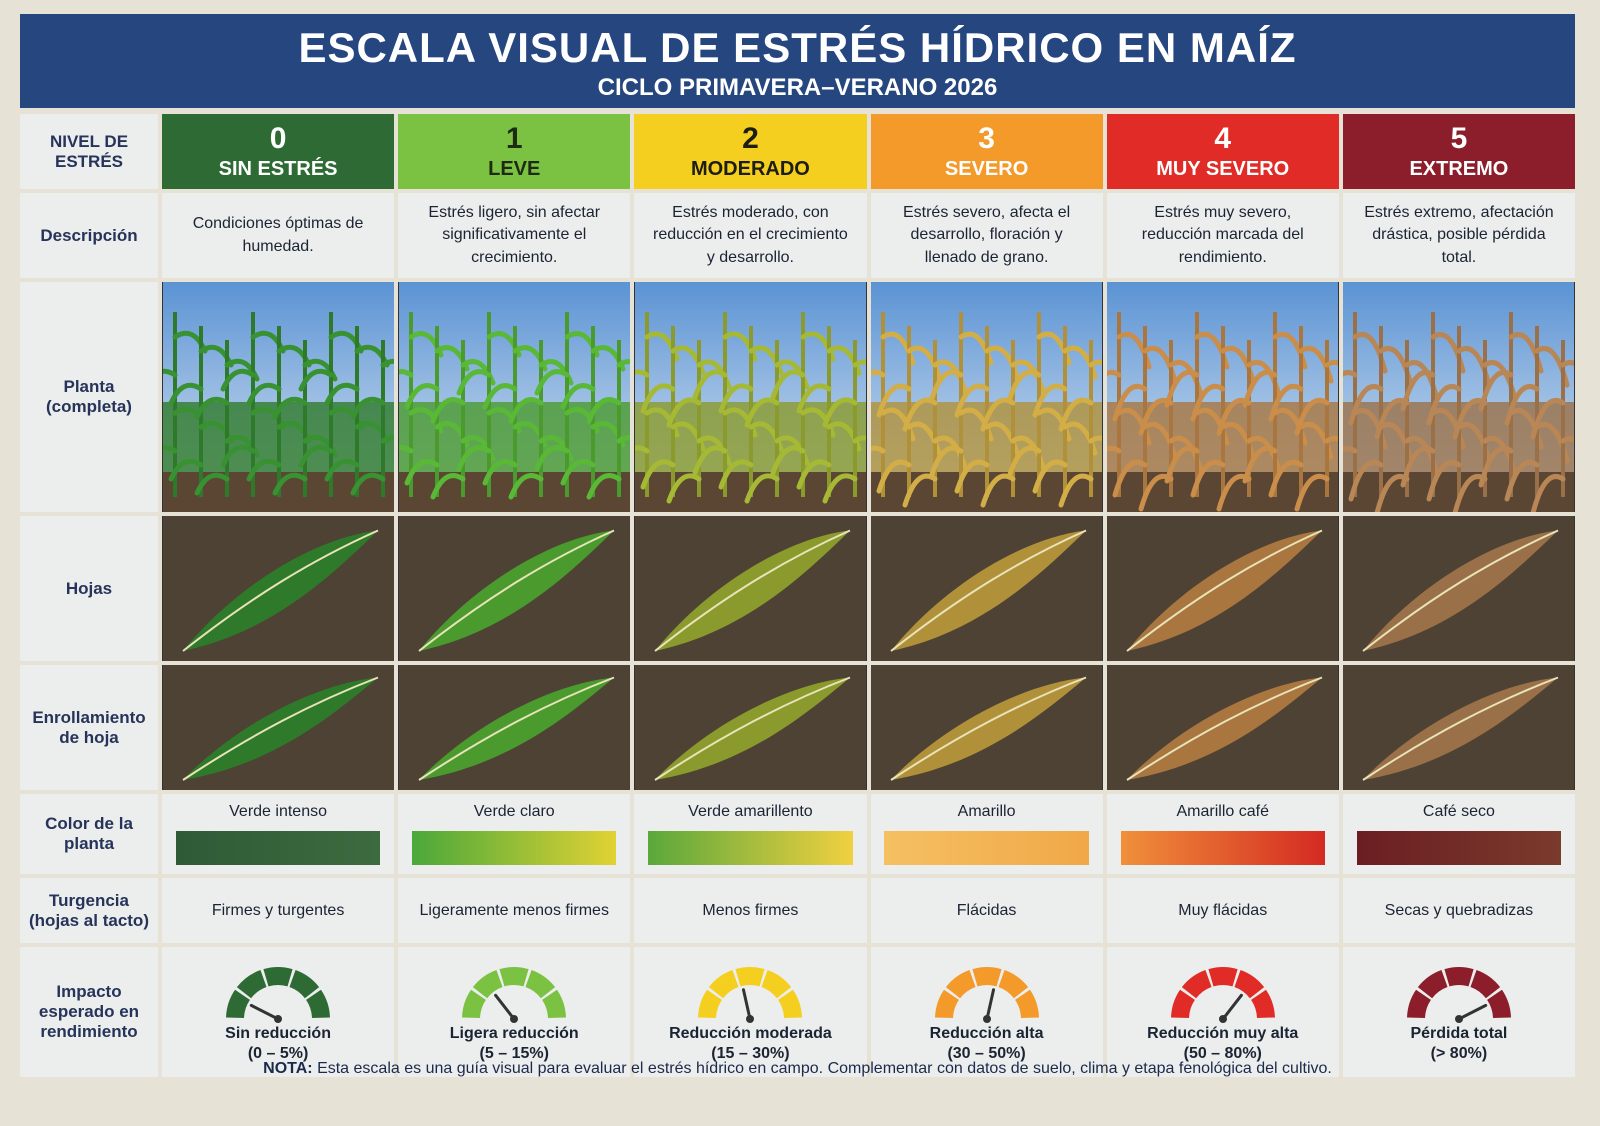 The width and height of the screenshot is (1600, 1126). I want to click on impact-text: Reducción muy alta, so click(1223, 1033).